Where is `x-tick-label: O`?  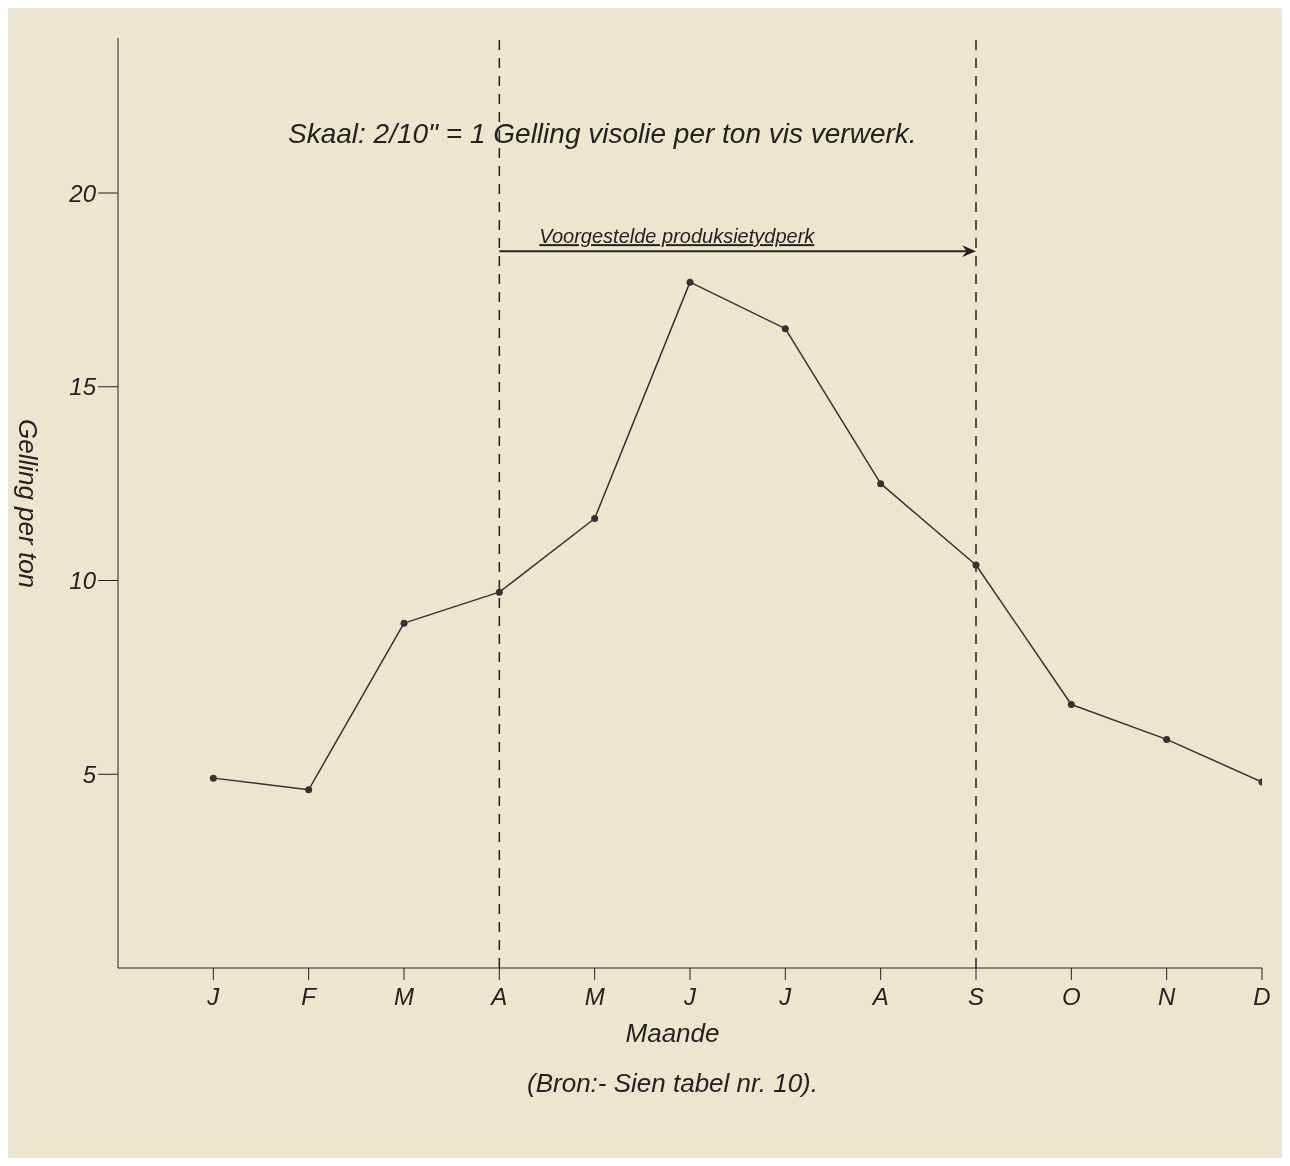
x-tick-label: O is located at coordinates (1071, 997).